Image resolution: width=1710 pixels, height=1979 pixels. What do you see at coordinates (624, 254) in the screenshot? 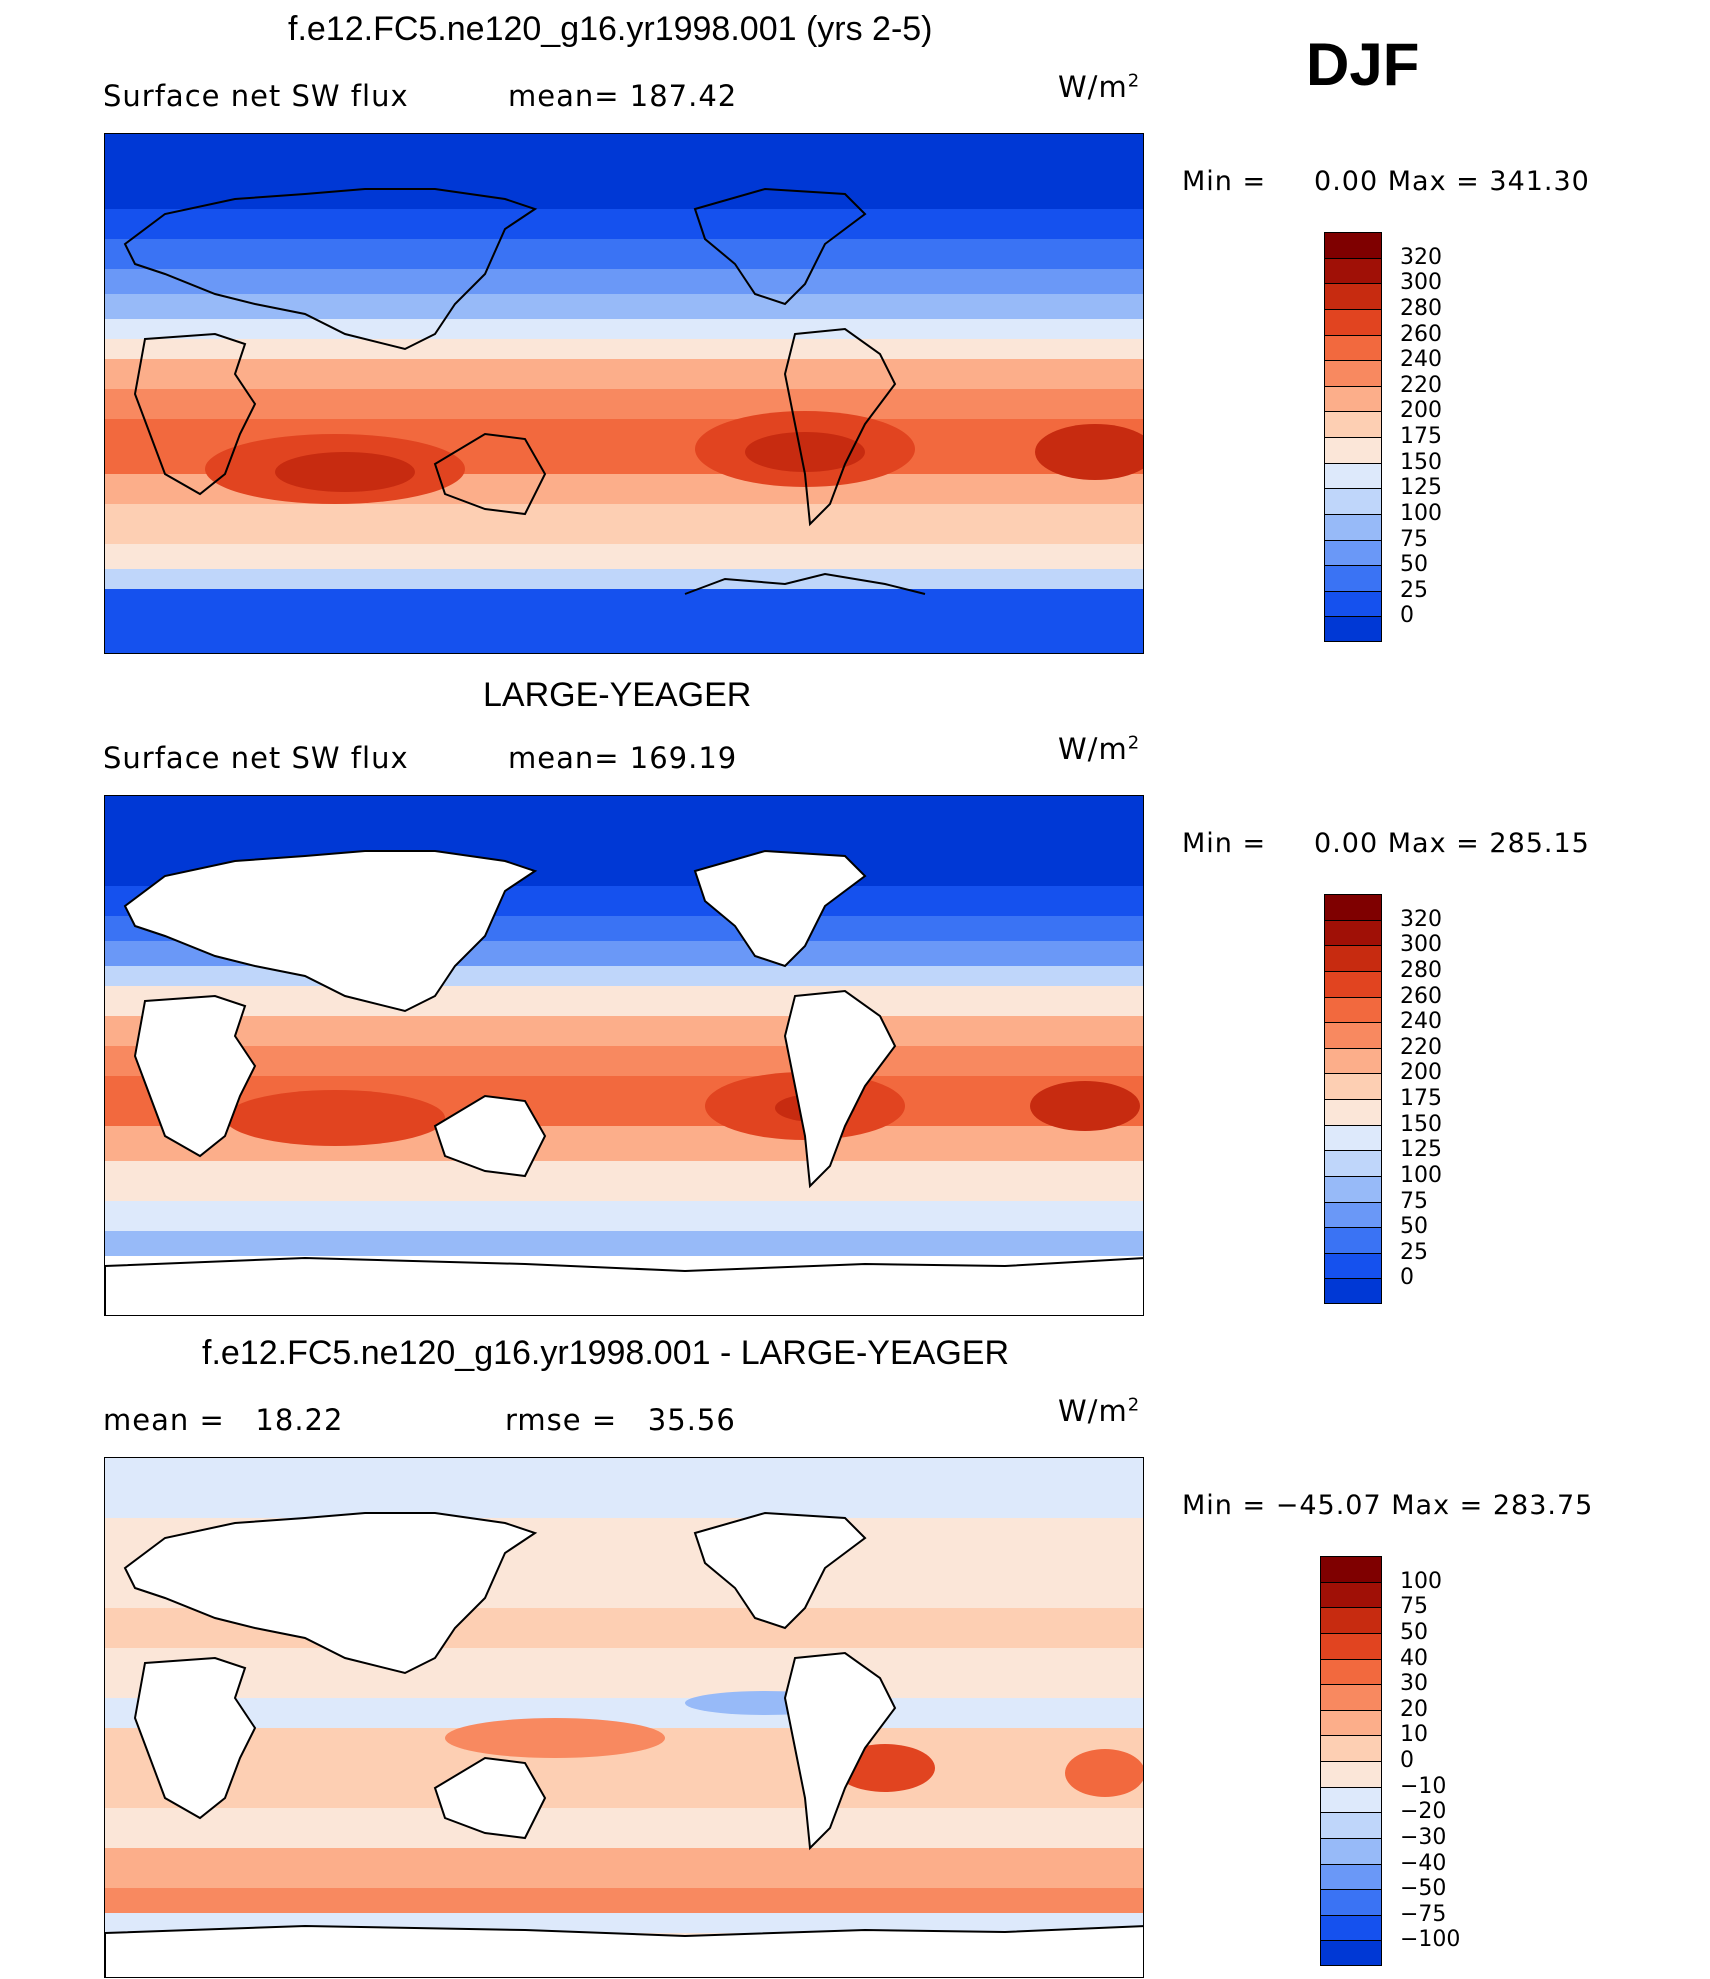
I see `panel1-band-midlat1` at bounding box center [624, 254].